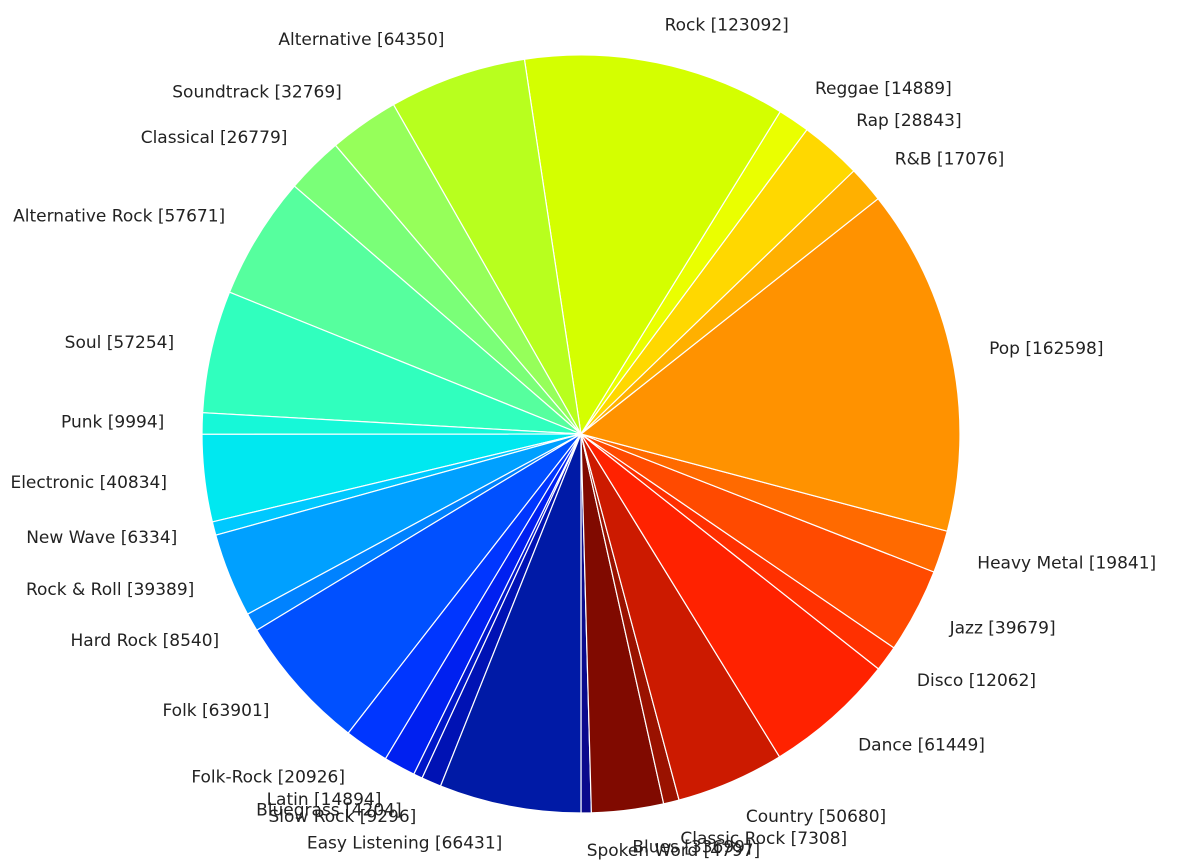 This screenshot has width=1200, height=863. Describe the element at coordinates (763, 839) in the screenshot. I see `slice-label: Classic Rock [7308]` at that location.